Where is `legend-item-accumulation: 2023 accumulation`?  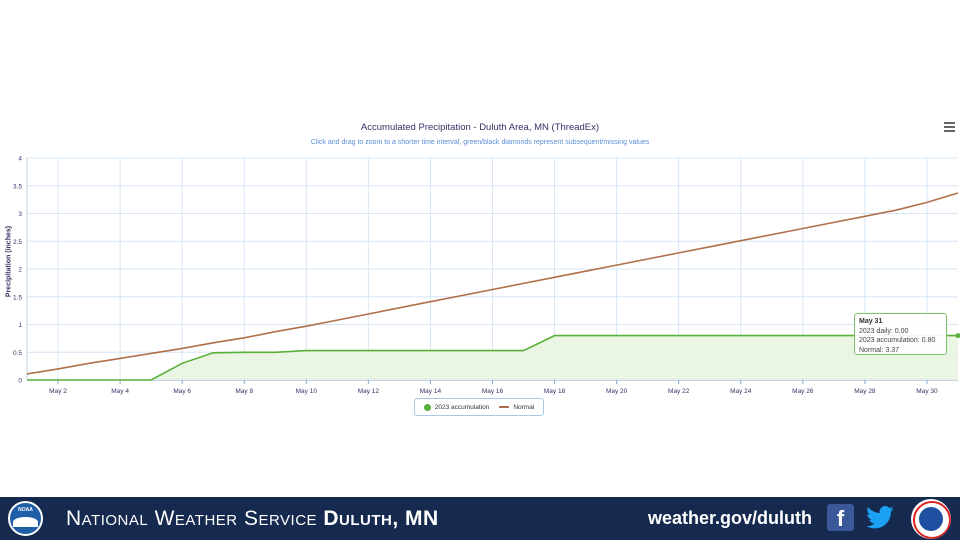 legend-item-accumulation: 2023 accumulation is located at coordinates (456, 407).